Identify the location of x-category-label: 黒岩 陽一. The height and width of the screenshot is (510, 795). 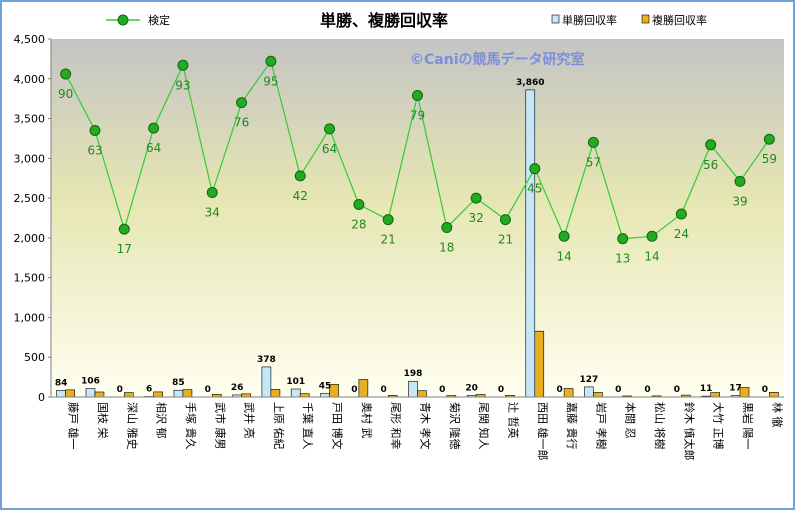
(748, 426).